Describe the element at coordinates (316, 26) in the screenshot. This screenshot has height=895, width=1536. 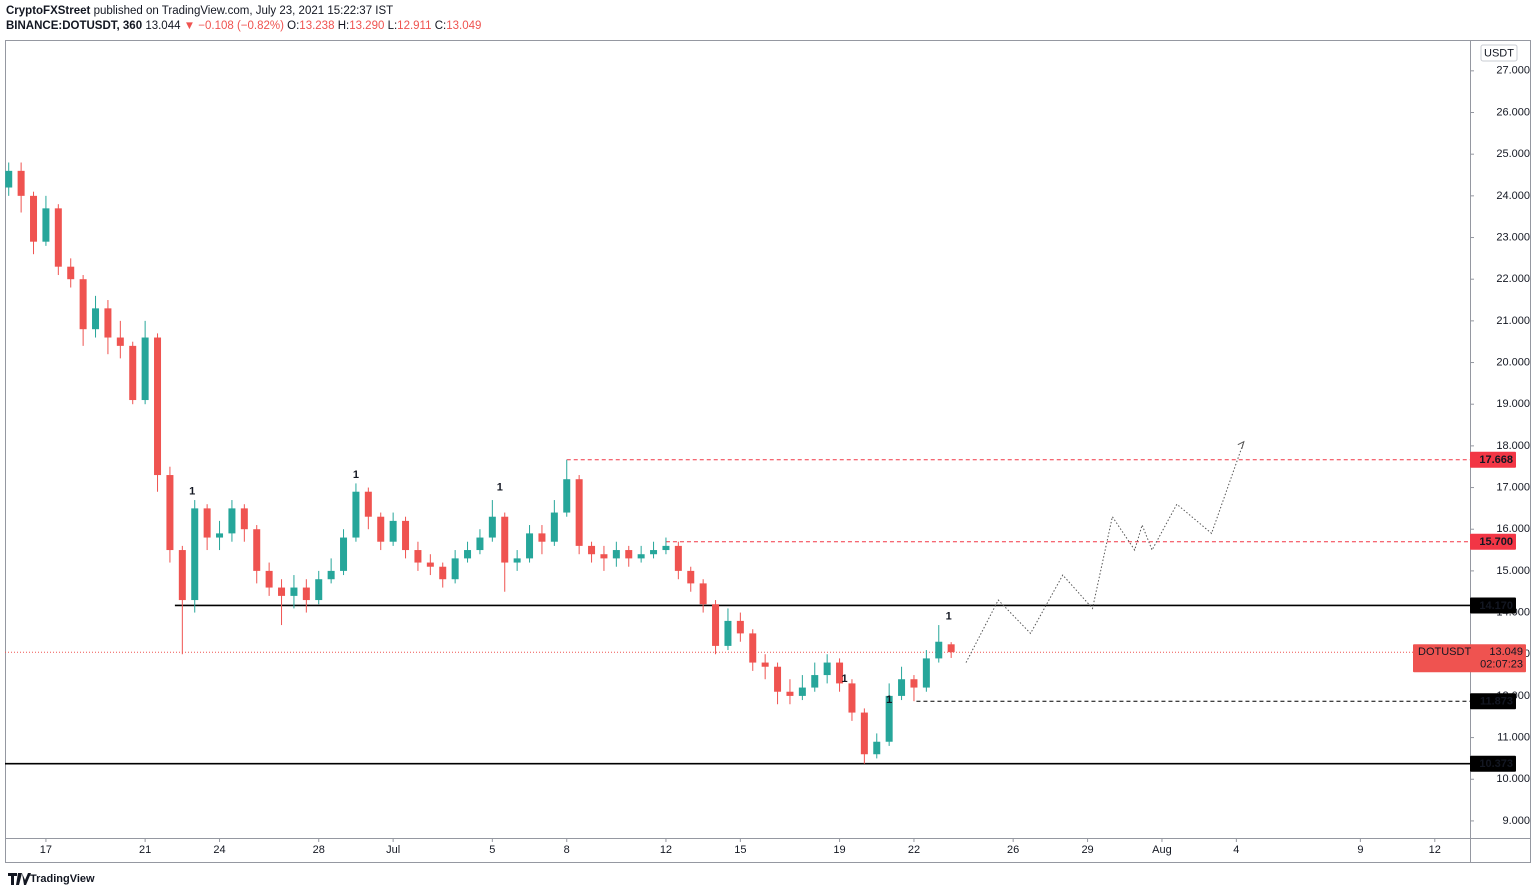
I see `o-value: 13.238` at that location.